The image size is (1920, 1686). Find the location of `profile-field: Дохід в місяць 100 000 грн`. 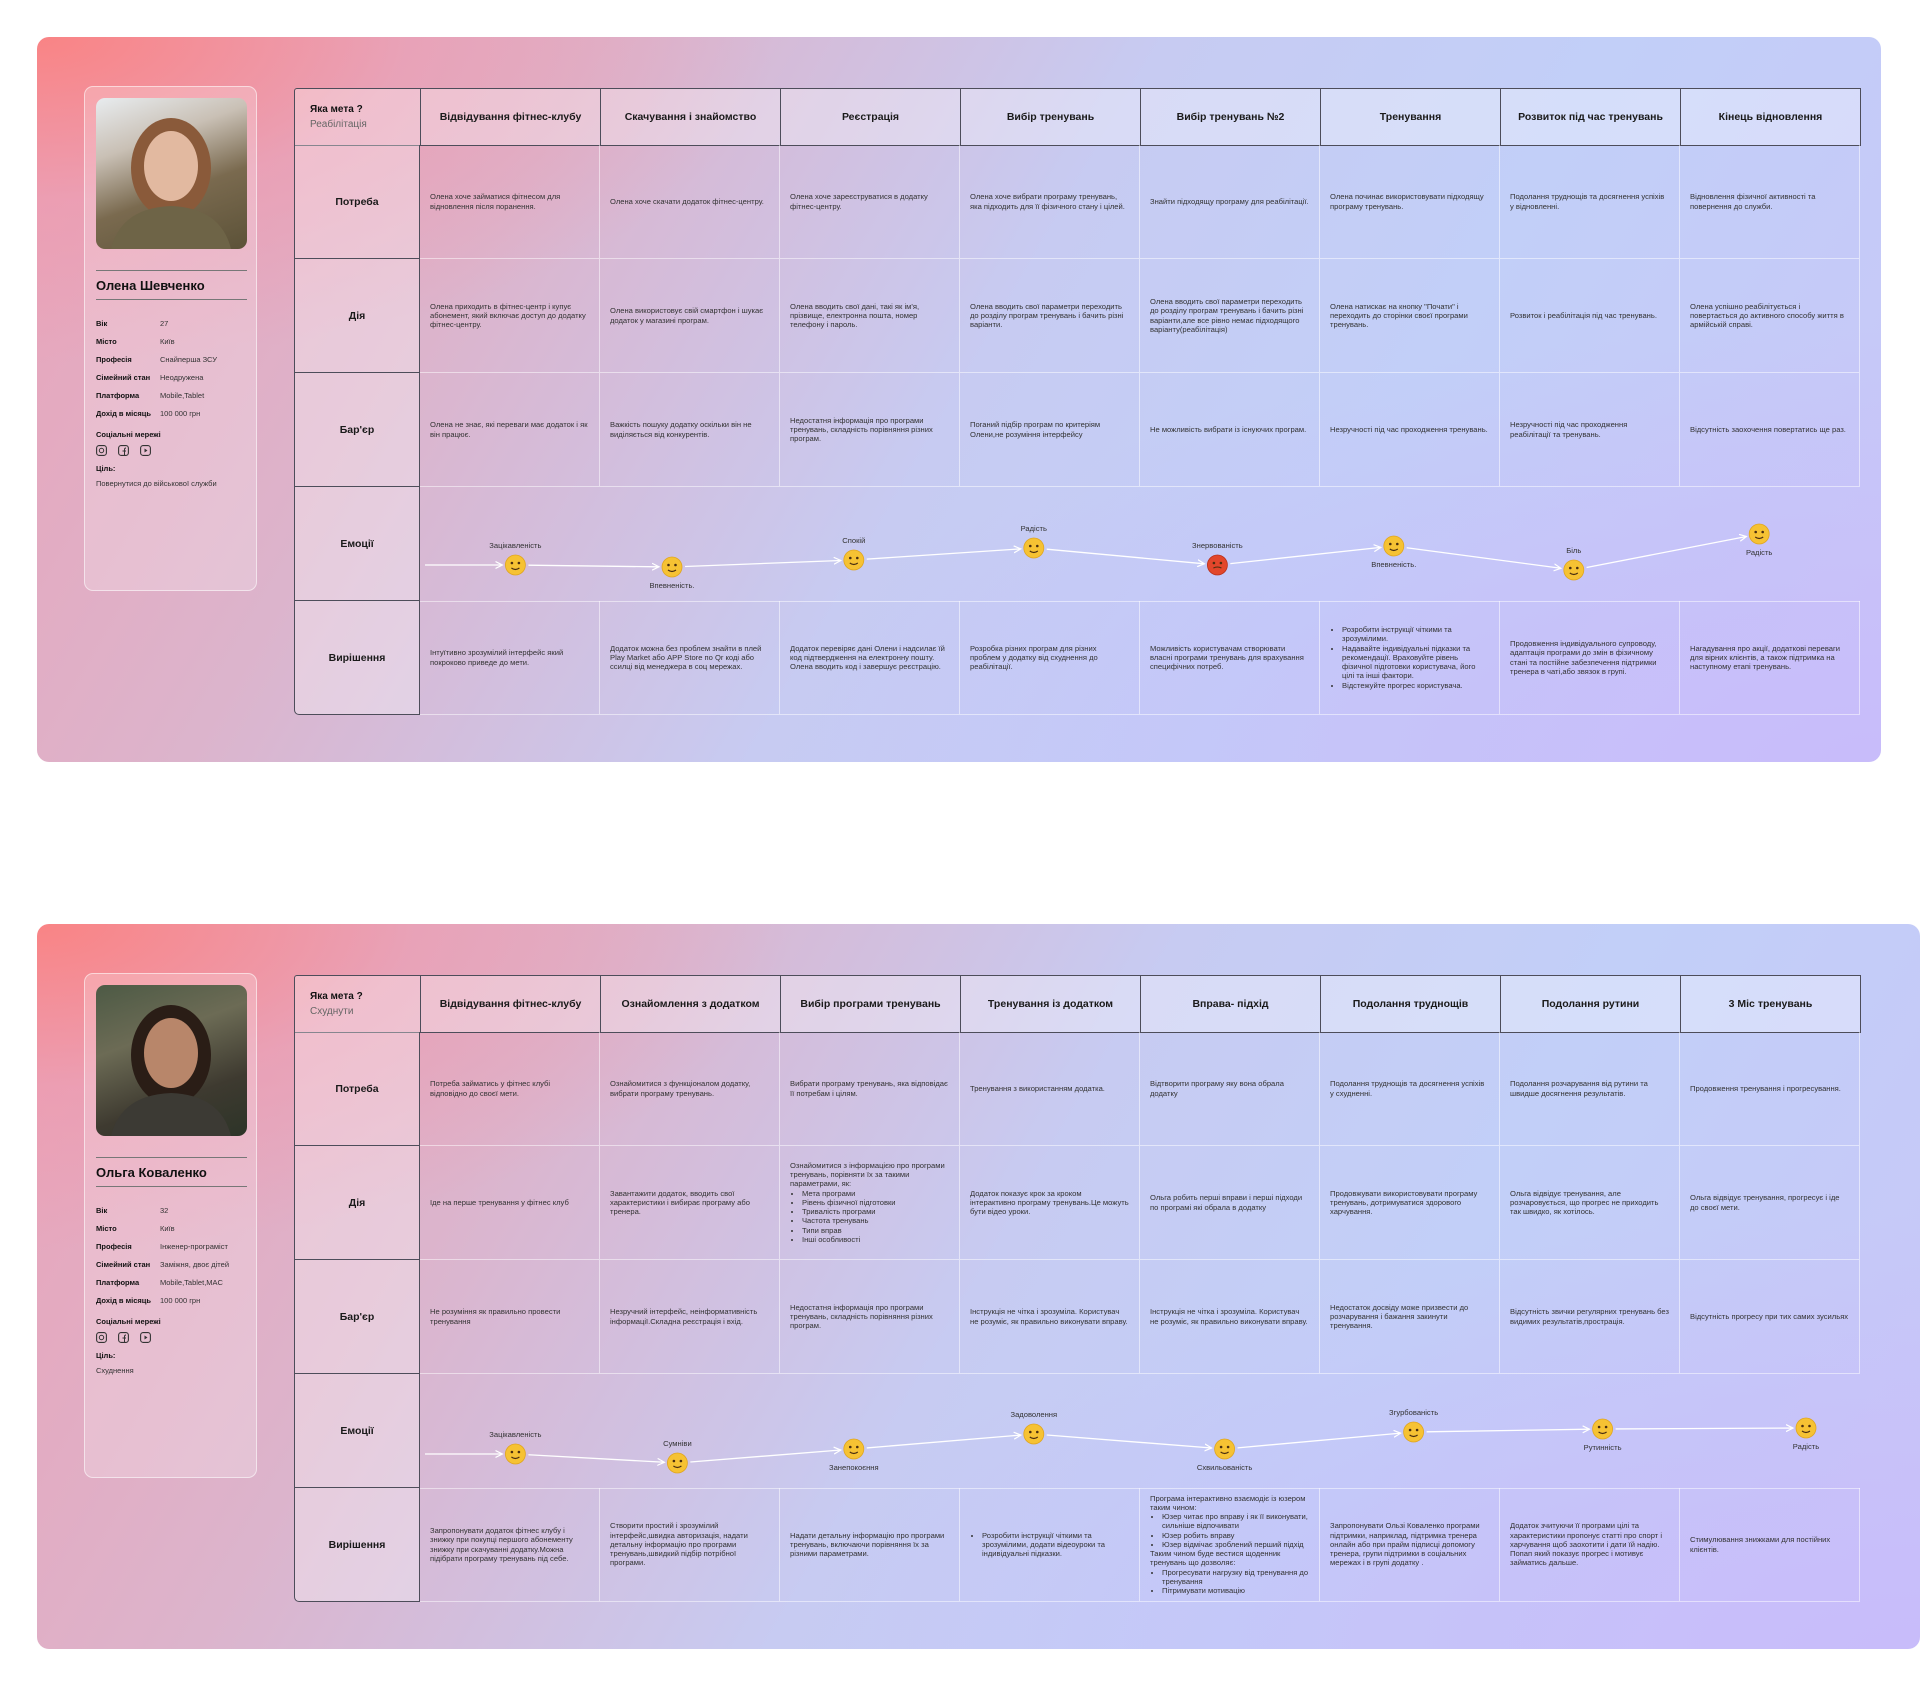

profile-field: Дохід в місяць 100 000 грн is located at coordinates (173, 1300).